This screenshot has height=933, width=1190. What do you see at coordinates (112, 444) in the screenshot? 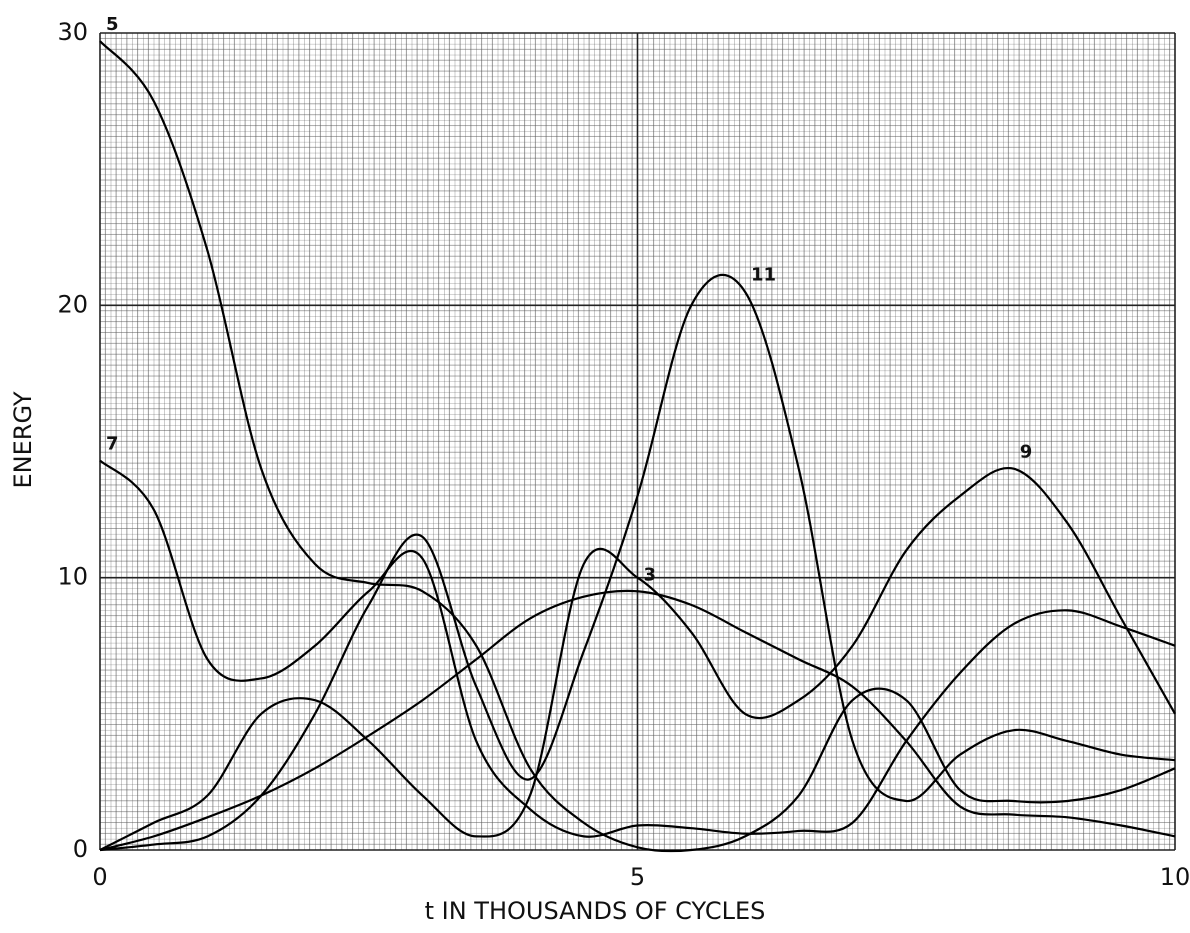
I see `series-label: 7` at bounding box center [112, 444].